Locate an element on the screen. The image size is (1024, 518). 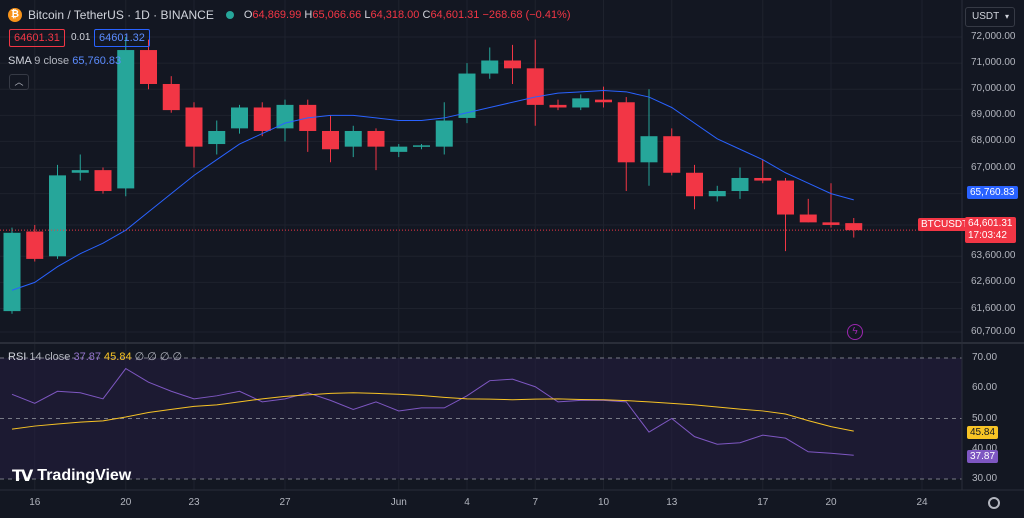
time-axis-label: 4 is located at coordinates (467, 502).